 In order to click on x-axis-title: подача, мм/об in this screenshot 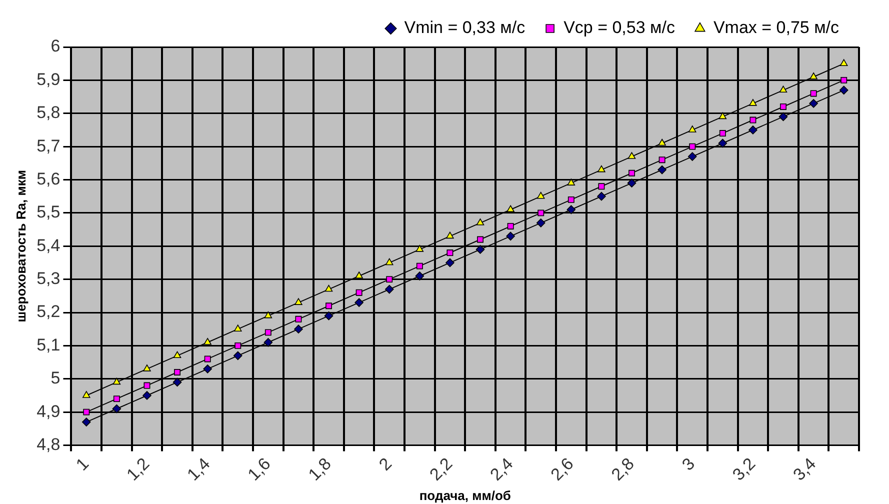, I will do `click(465, 495)`.